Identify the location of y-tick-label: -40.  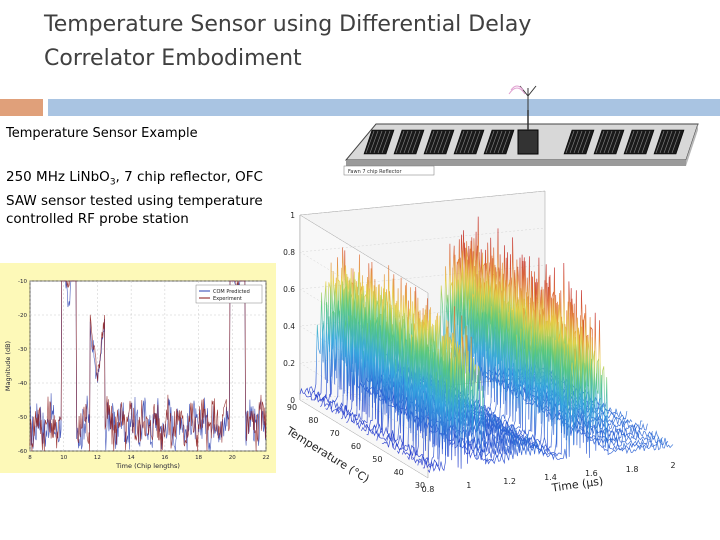
(22, 384).